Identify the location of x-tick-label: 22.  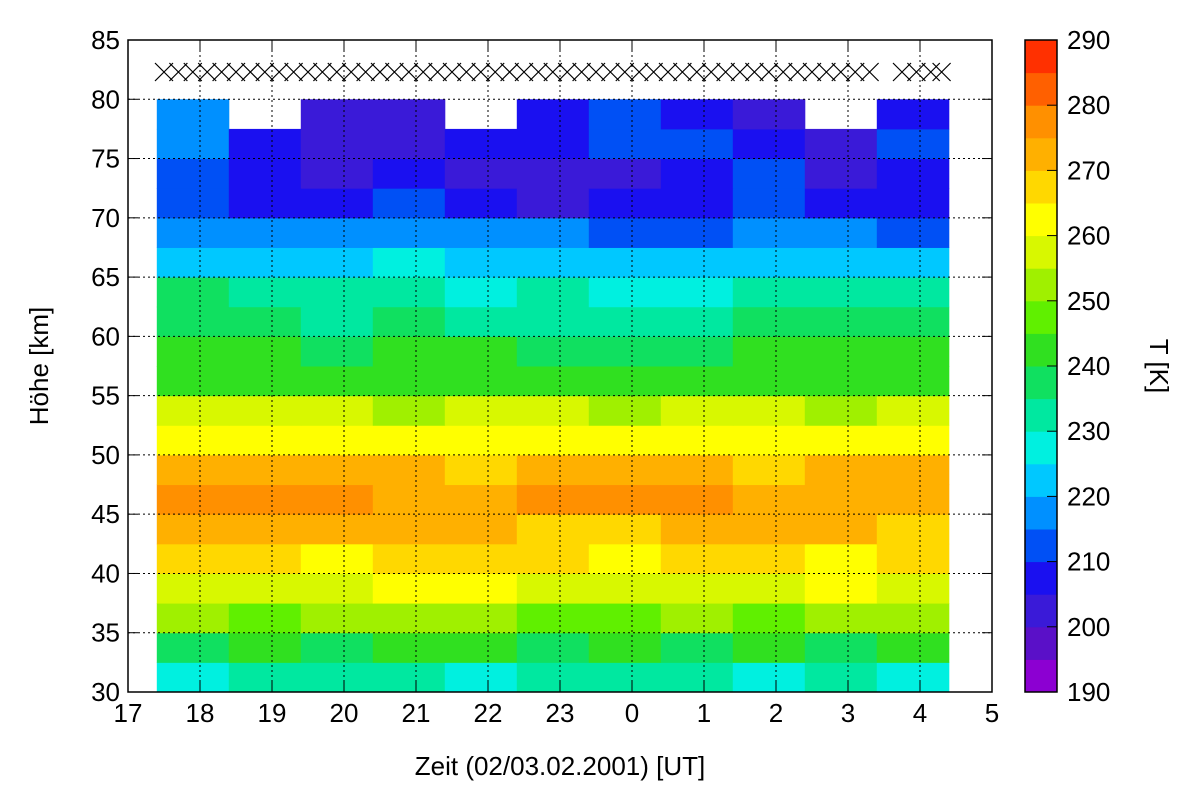
(488, 713).